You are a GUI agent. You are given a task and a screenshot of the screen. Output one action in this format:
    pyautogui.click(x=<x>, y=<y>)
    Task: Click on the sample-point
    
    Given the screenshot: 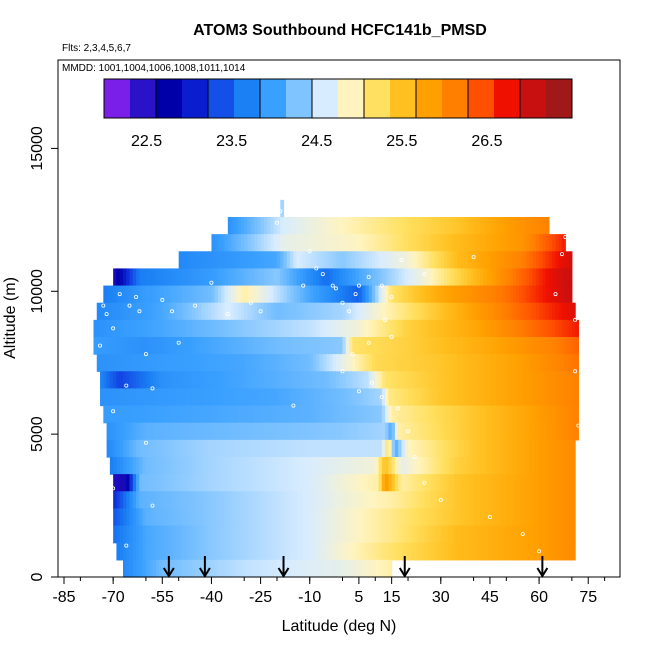 What is the action you would take?
    pyautogui.click(x=381, y=285)
    